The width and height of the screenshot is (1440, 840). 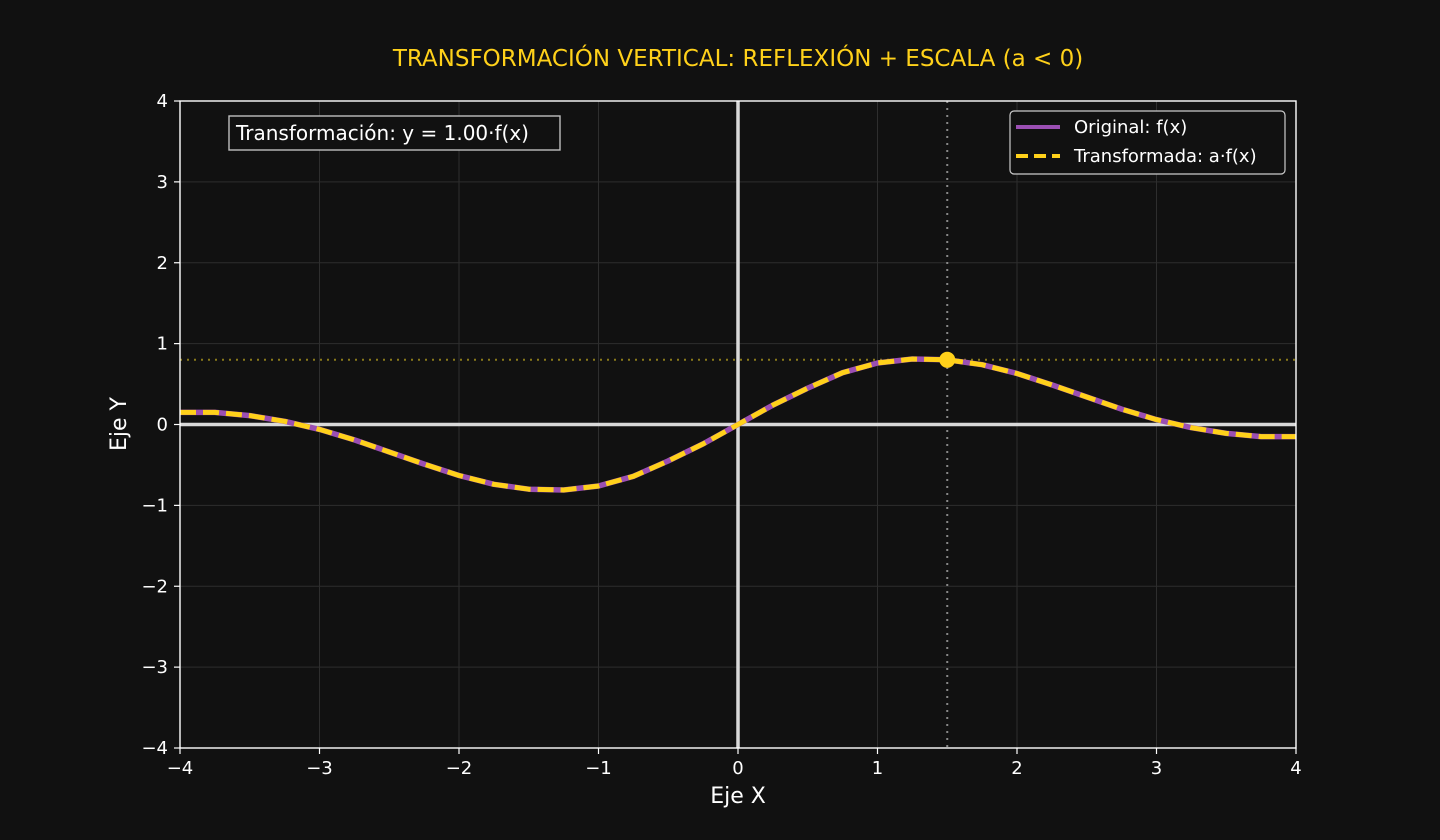 I want to click on y-axis-ticks: −4 −3 −2 −1 0 1 2 3 4, so click(x=160, y=425).